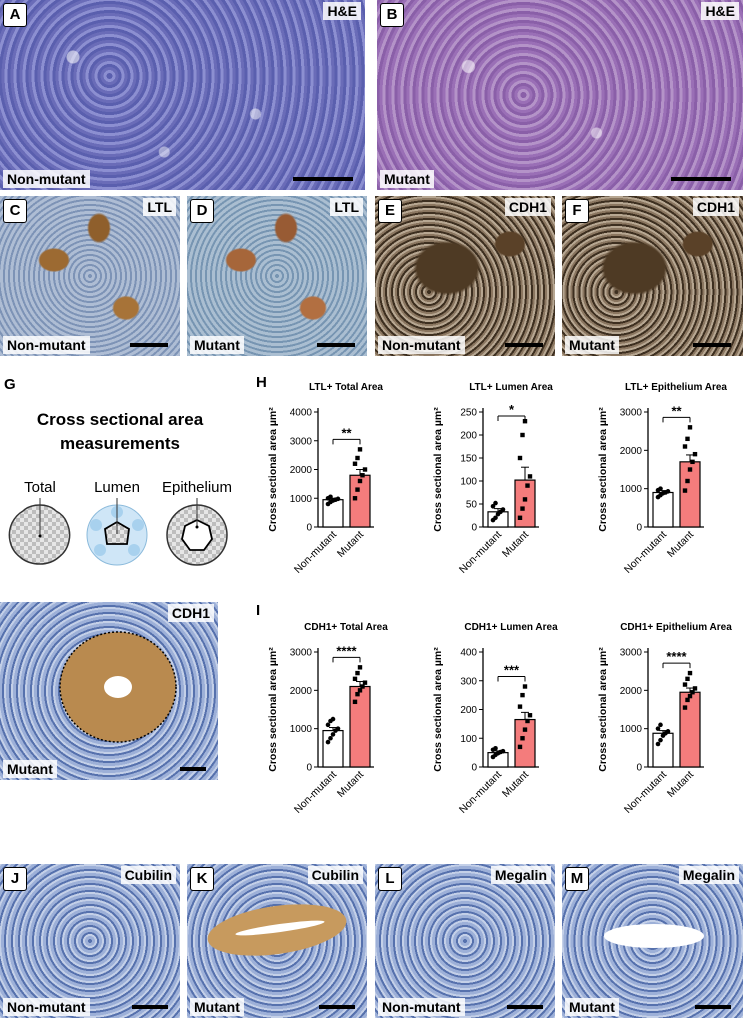  What do you see at coordinates (663, 750) in the screenshot?
I see `bar-nonmutant` at bounding box center [663, 750].